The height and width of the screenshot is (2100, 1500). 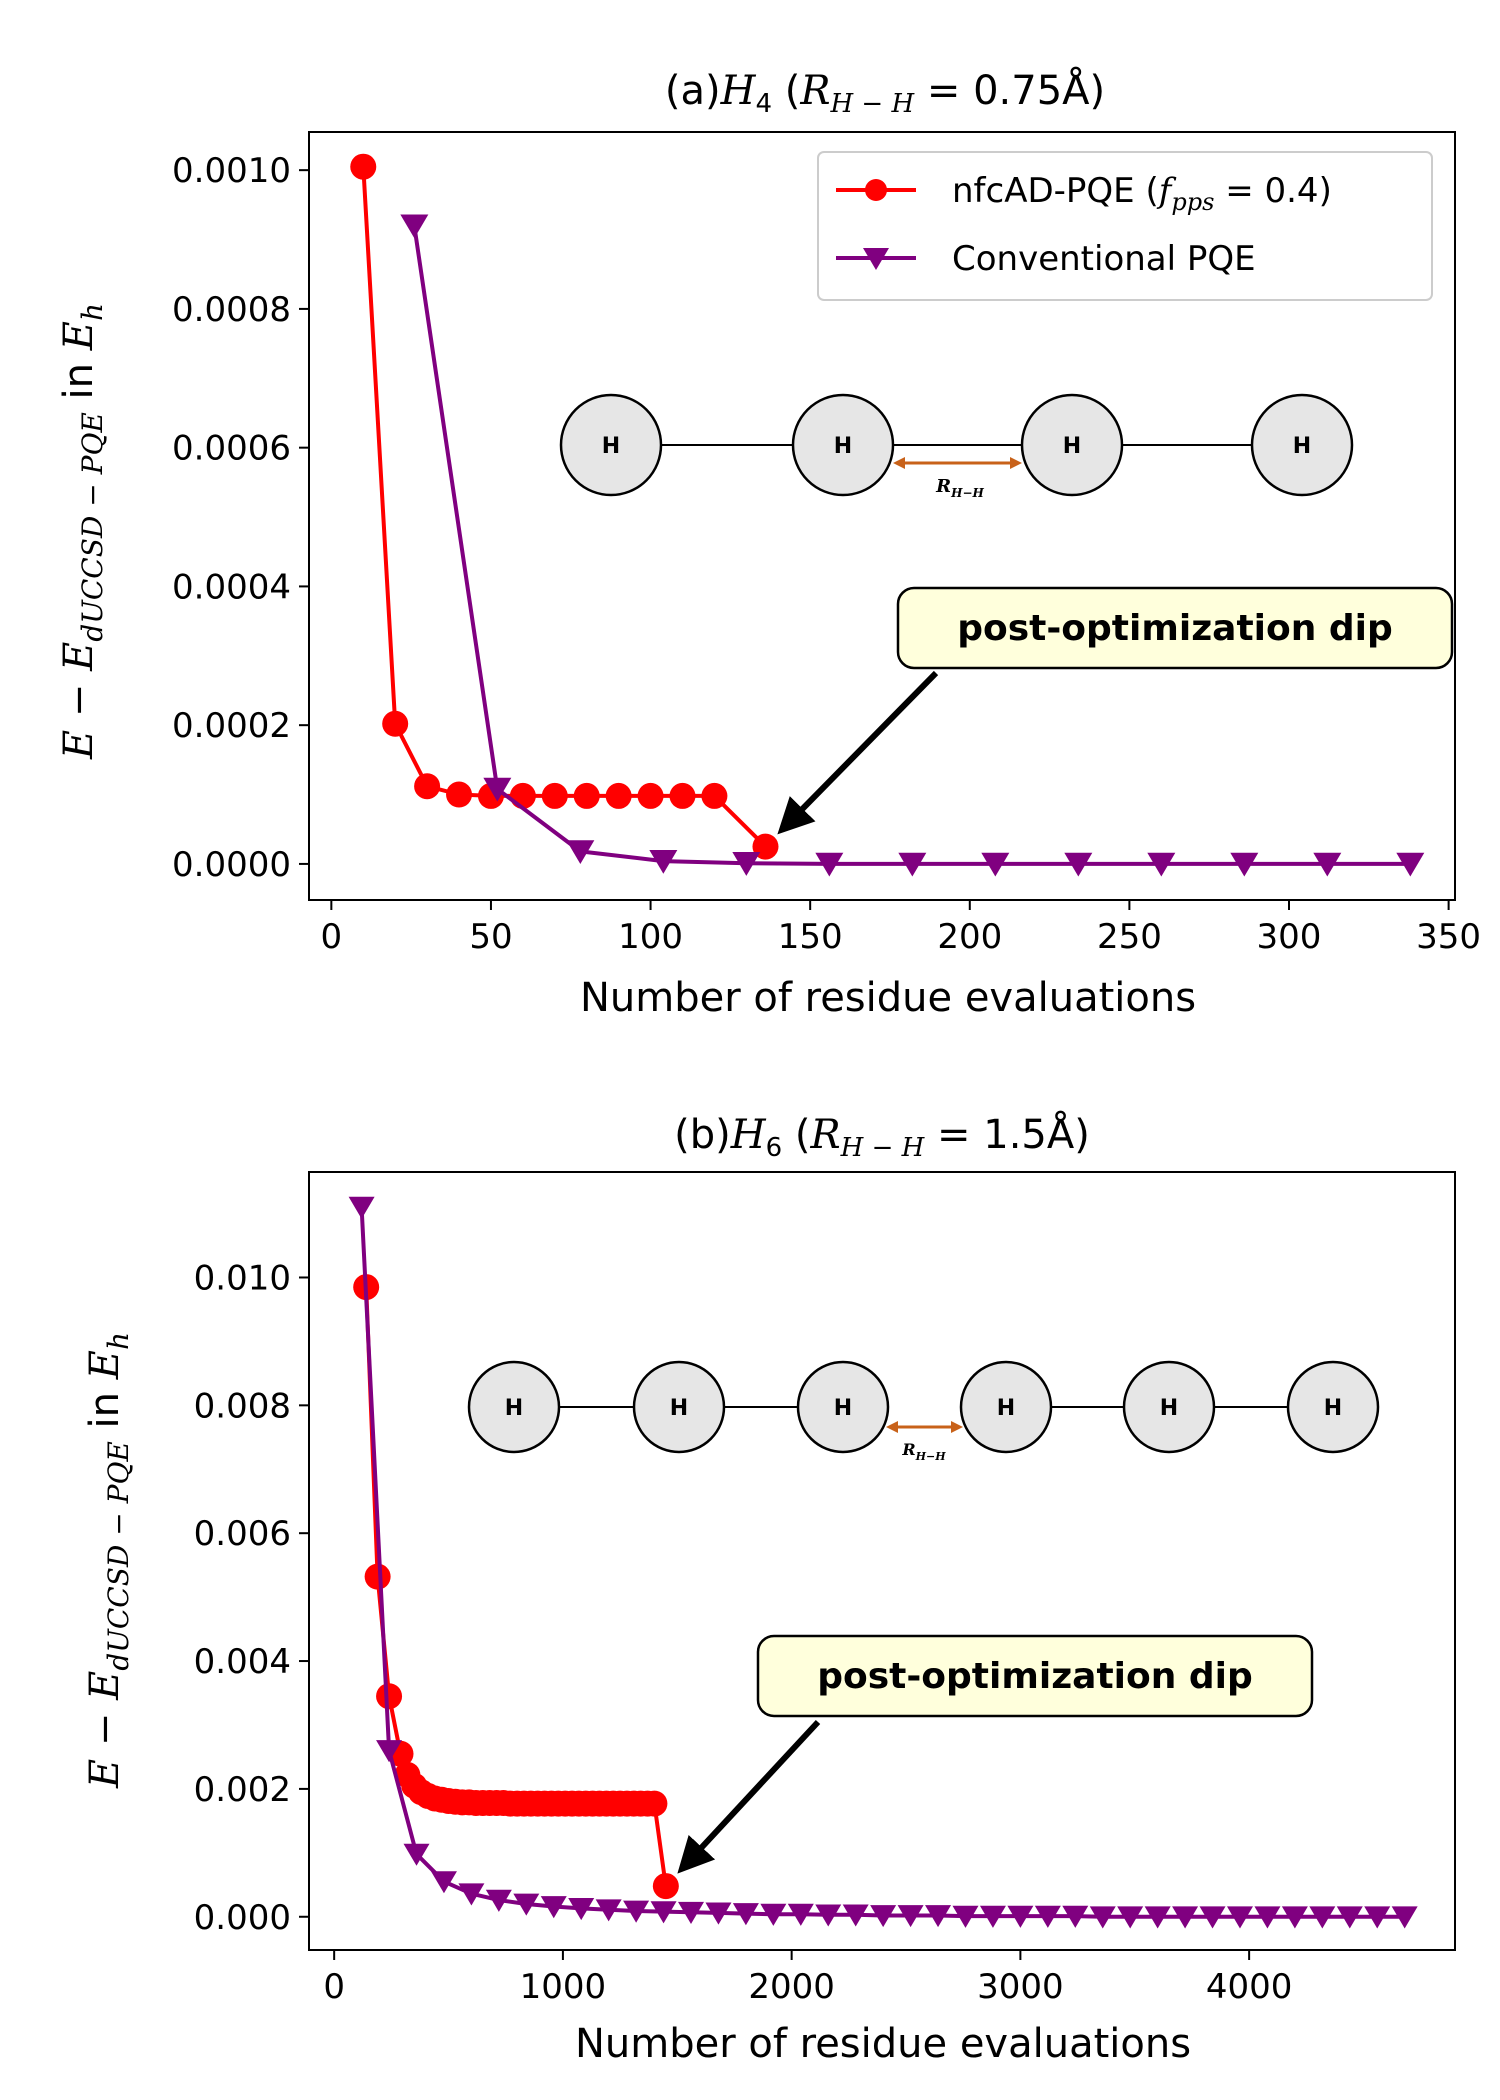 What do you see at coordinates (810, 937) in the screenshot?
I see `panel-a-x-tick-label: 150` at bounding box center [810, 937].